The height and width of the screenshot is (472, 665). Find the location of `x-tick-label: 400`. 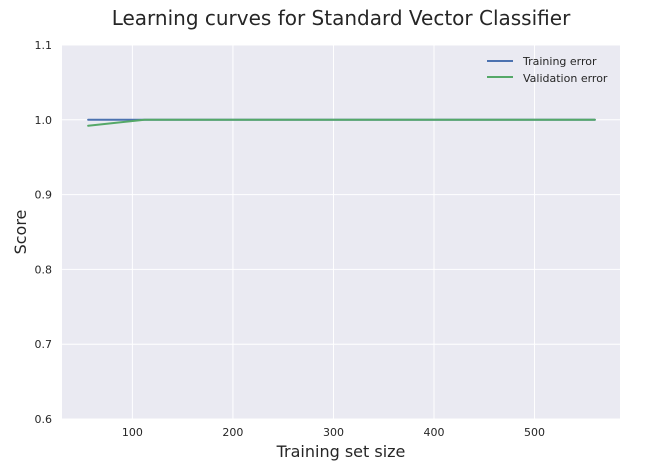

x-tick-label: 400 is located at coordinates (434, 432).